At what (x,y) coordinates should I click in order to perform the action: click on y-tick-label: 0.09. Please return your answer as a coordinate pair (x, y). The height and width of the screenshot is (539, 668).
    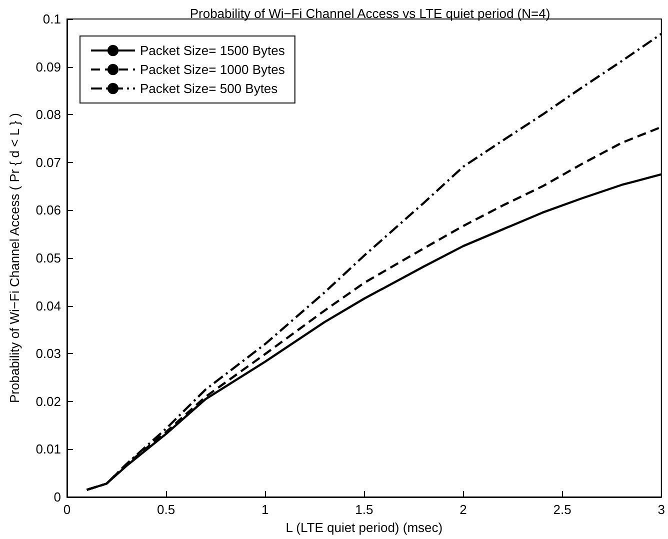
    Looking at the image, I should click on (48, 66).